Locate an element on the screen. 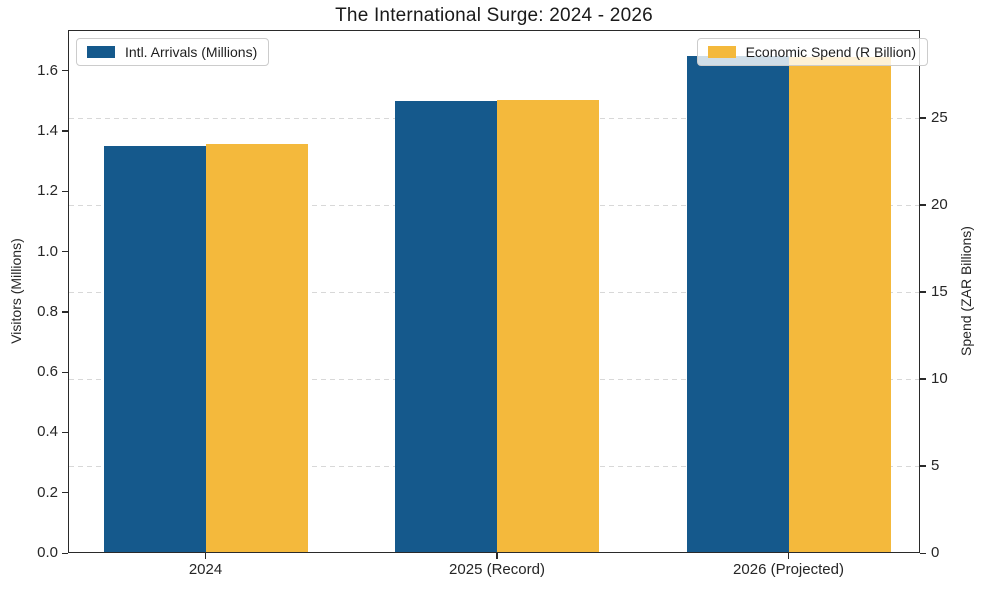  right-tick-label: 0 is located at coordinates (935, 552).